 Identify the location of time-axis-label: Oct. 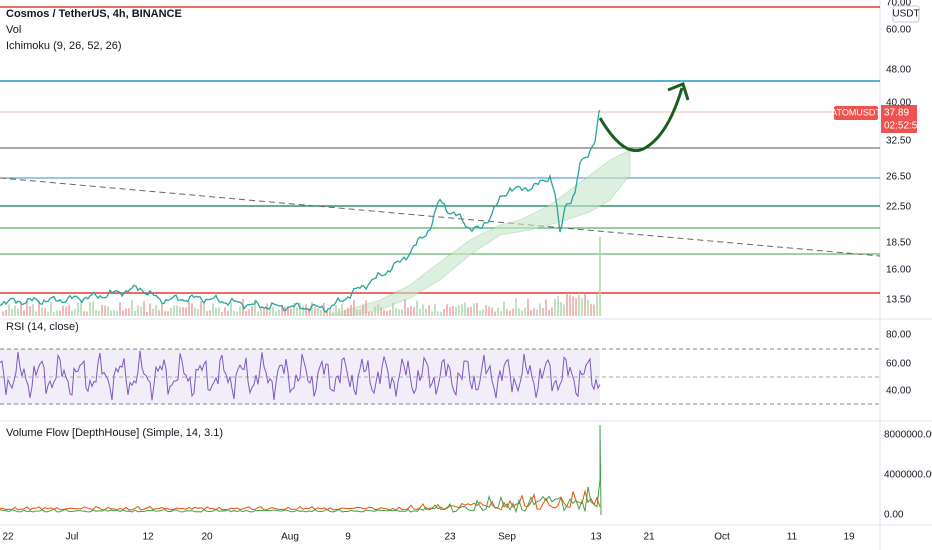
(722, 537).